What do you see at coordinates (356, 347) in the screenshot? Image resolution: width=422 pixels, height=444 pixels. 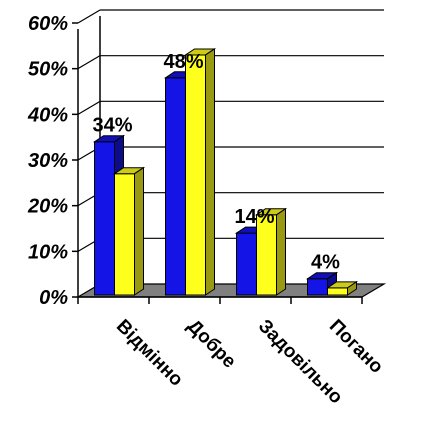 I see `x-tick-label: Погано` at bounding box center [356, 347].